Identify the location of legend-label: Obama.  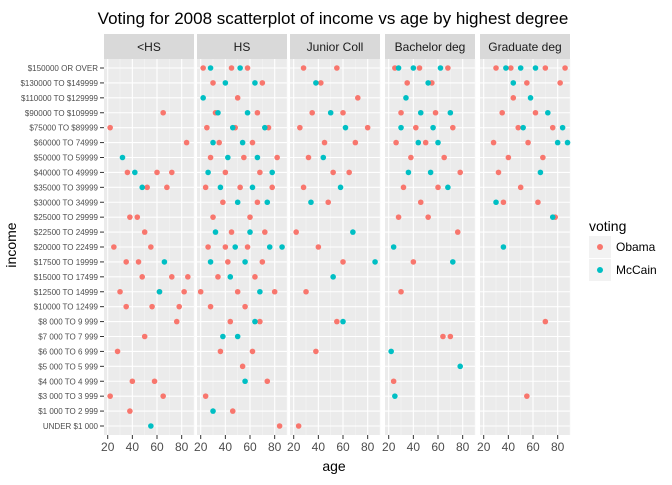
(636, 247).